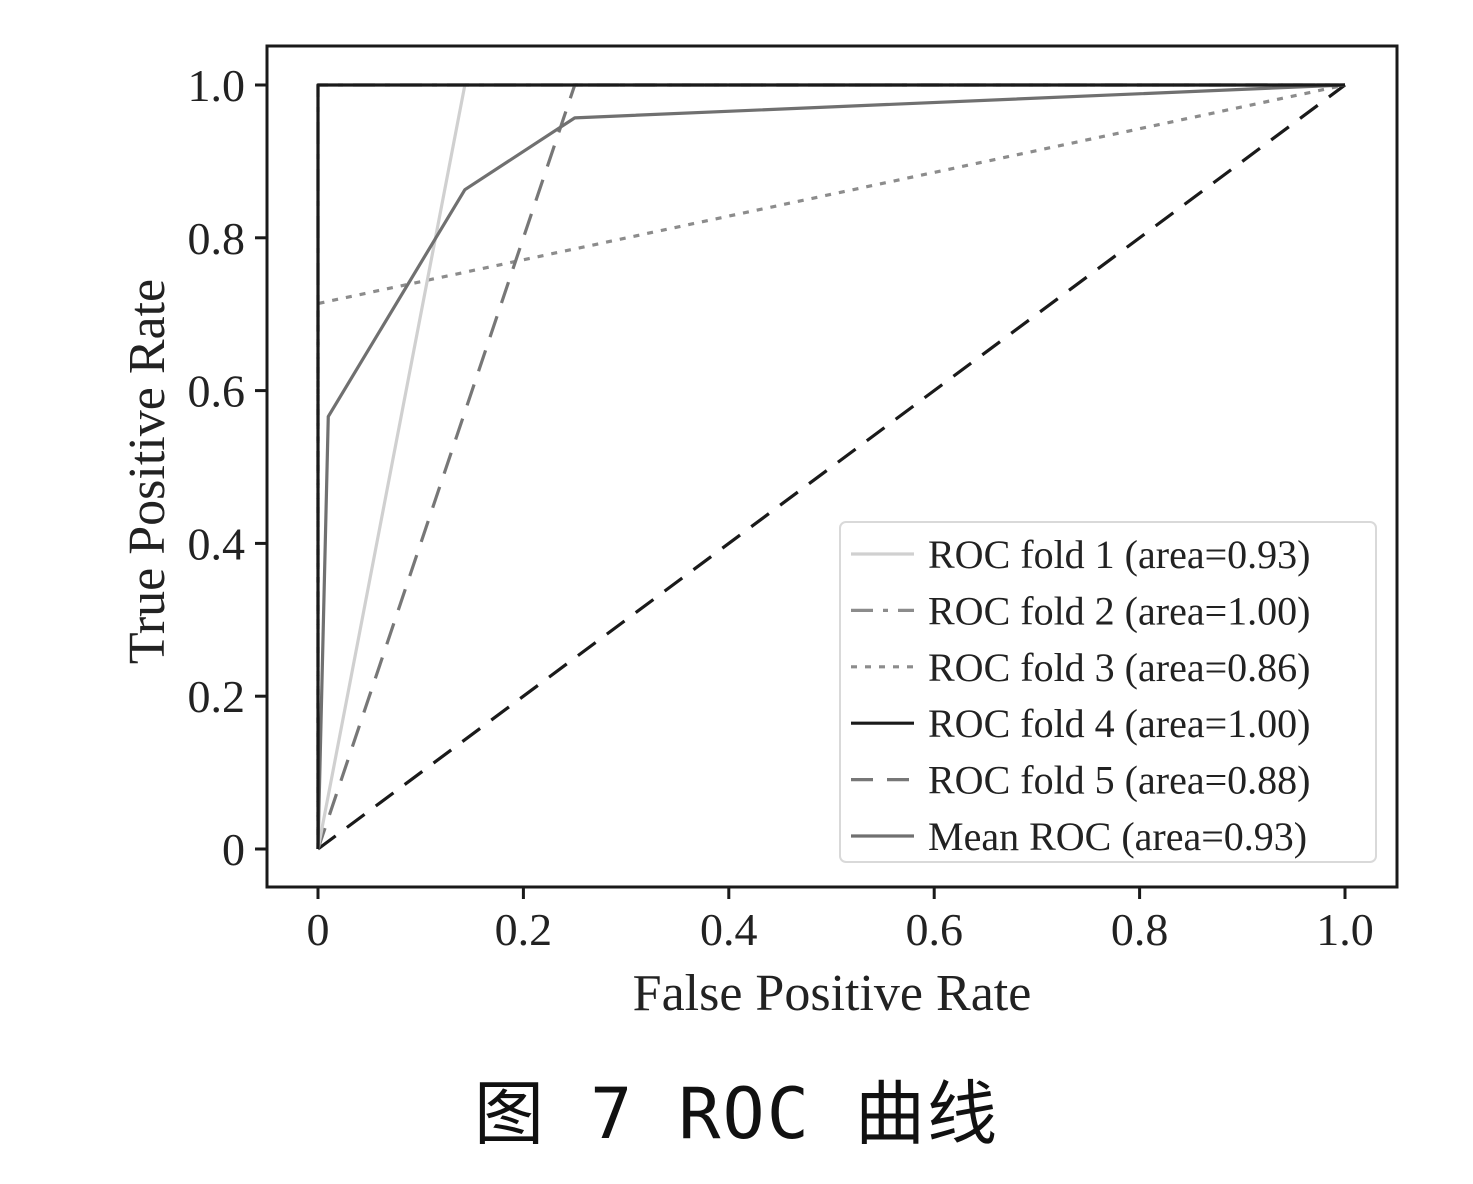  What do you see at coordinates (217, 543) in the screenshot?
I see `y-tick-label: 0.4` at bounding box center [217, 543].